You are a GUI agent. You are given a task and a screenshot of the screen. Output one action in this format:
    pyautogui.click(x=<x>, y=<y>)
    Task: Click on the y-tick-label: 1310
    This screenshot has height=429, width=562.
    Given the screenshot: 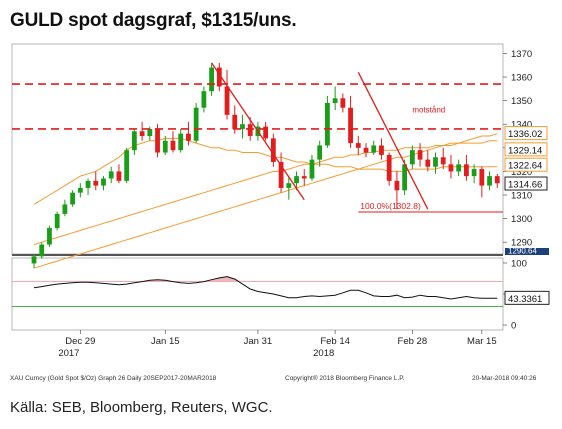 What is the action you would take?
    pyautogui.click(x=521, y=196)
    